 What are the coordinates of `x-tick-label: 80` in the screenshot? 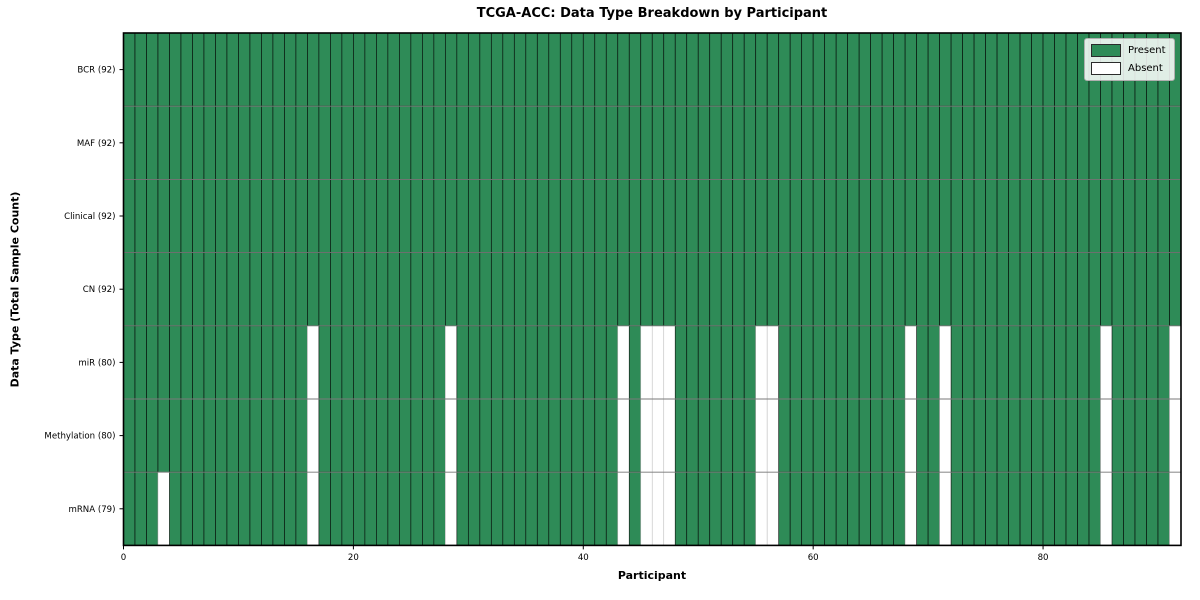 It's located at (1043, 558).